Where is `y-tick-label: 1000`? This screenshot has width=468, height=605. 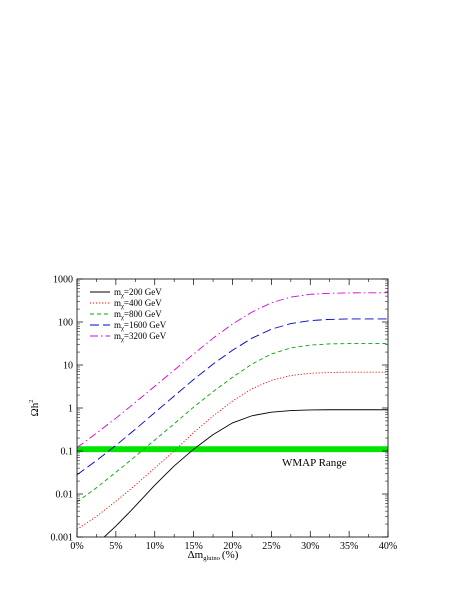
y-tick-label: 1000 is located at coordinates (63, 280).